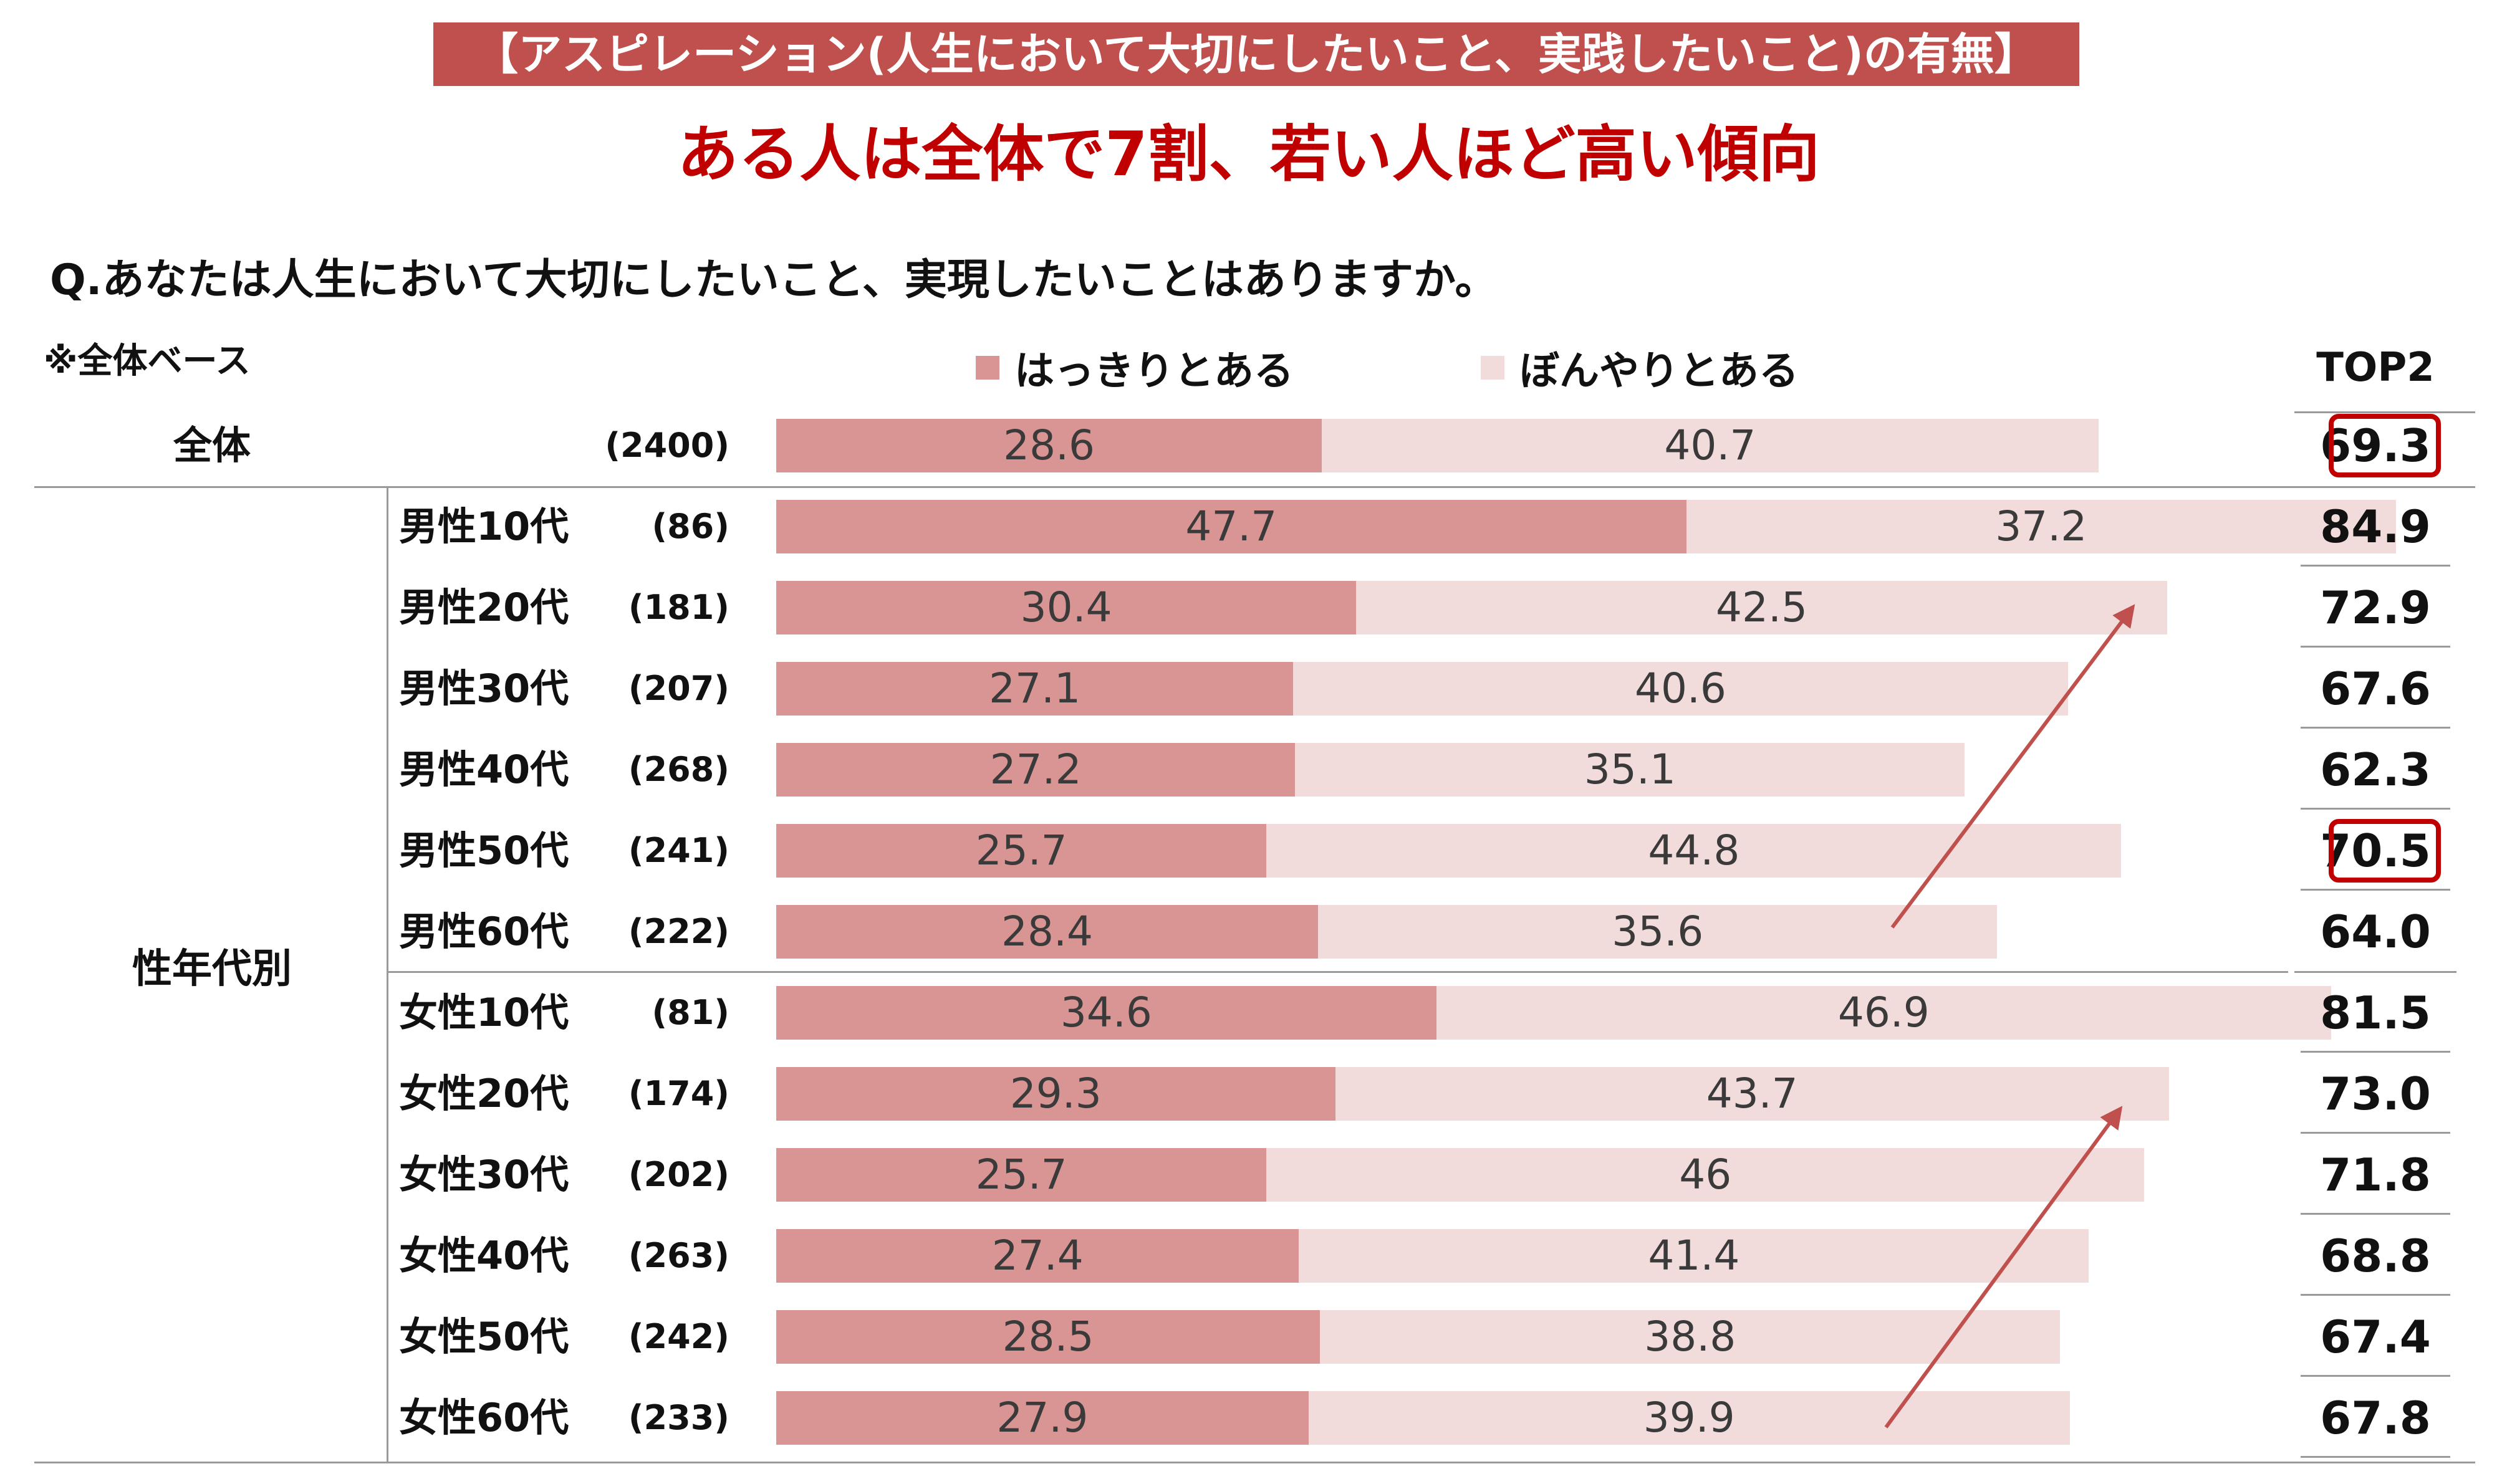 The height and width of the screenshot is (1484, 2497). What do you see at coordinates (678, 607) in the screenshot?
I see `sample-size: (181)` at bounding box center [678, 607].